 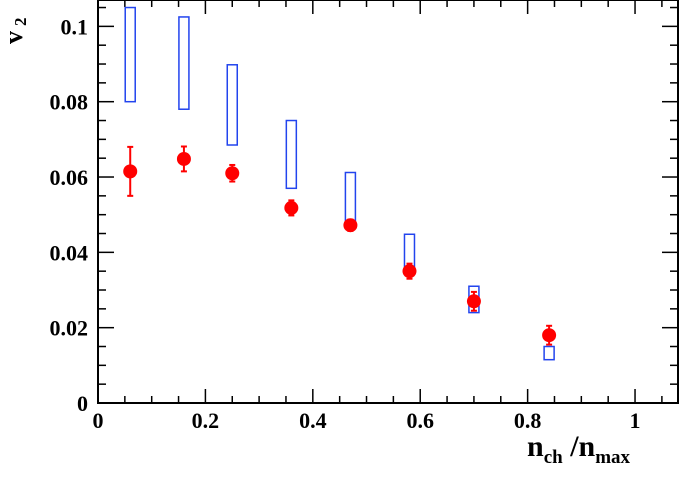 What do you see at coordinates (612, 457) in the screenshot?
I see `x-axis-title-sub2: max` at bounding box center [612, 457].